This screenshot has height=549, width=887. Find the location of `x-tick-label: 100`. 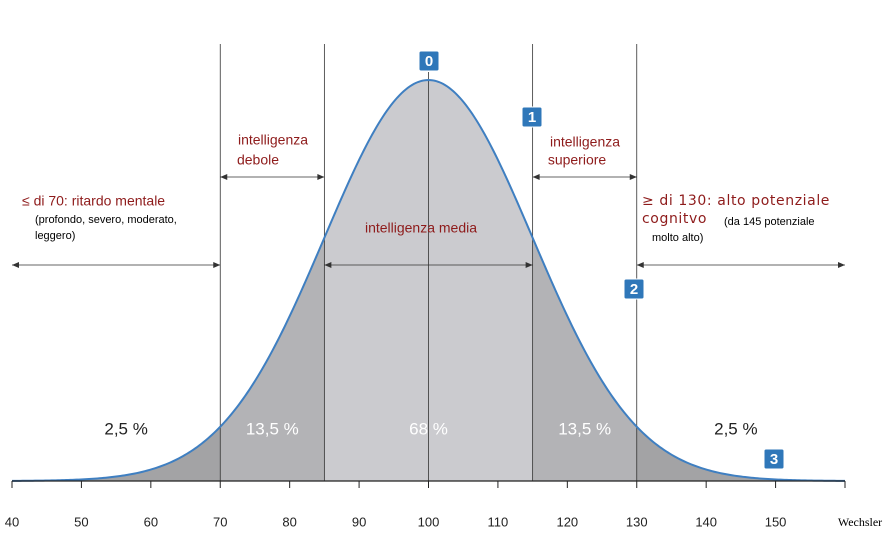

x-tick-label: 100 is located at coordinates (429, 521).